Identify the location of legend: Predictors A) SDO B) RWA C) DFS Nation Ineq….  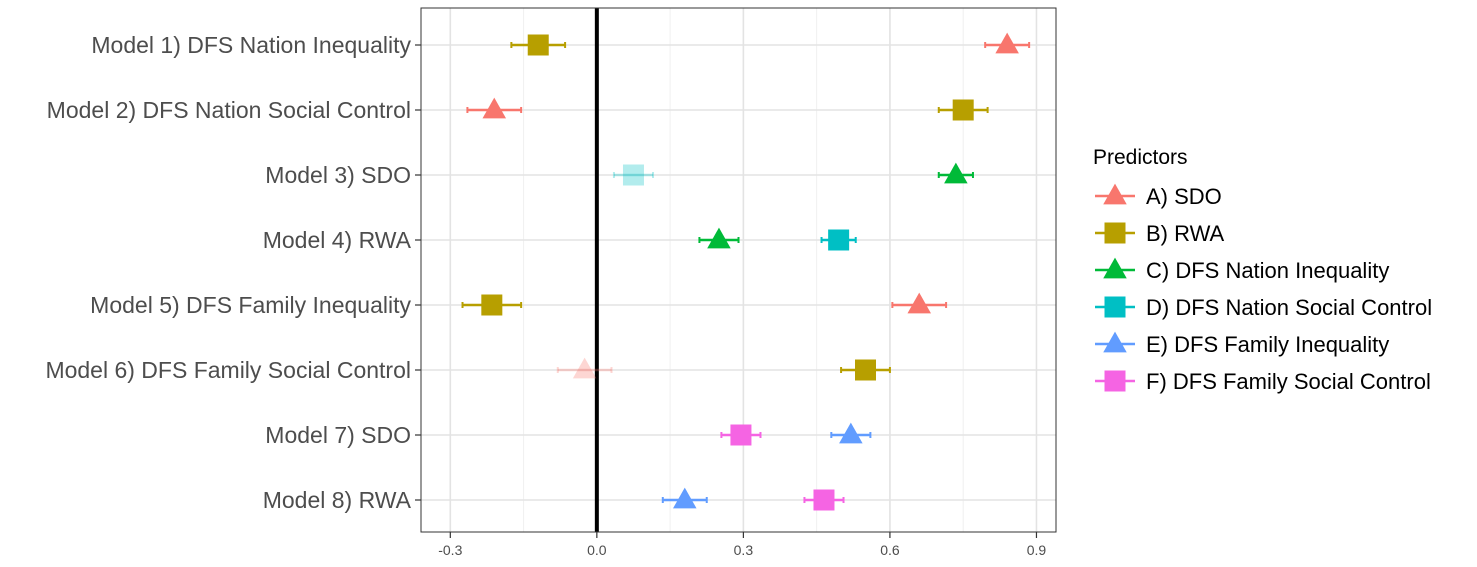
(1262, 270).